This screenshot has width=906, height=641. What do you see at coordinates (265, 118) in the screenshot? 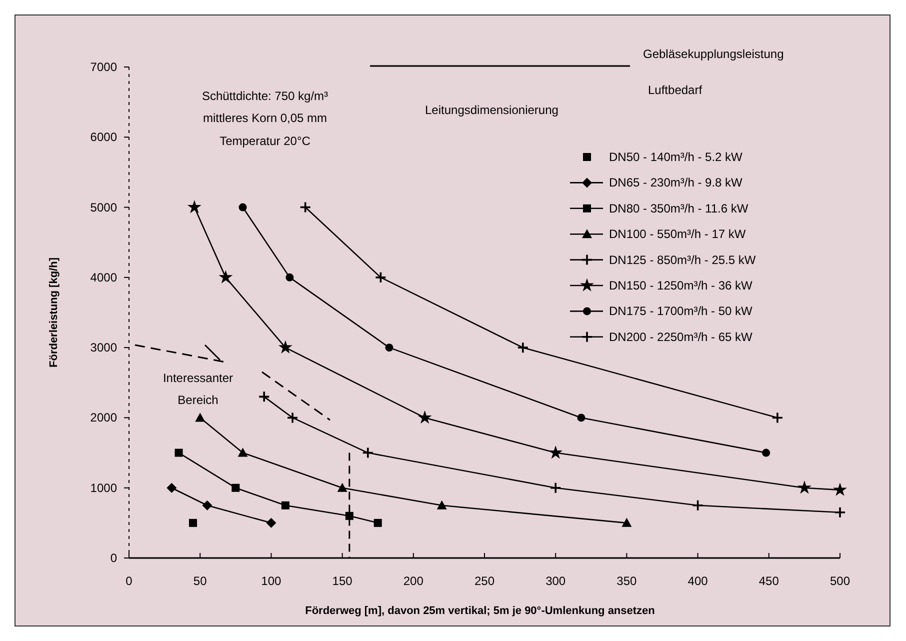
I see `annotation: mittleres Korn 0,05 mm` at bounding box center [265, 118].